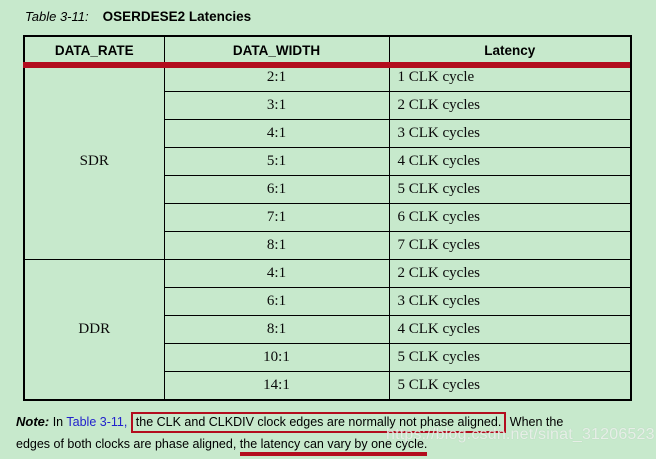 This screenshot has height=459, width=656. I want to click on table-row: 10:1 5 CLK cycles, so click(328, 357).